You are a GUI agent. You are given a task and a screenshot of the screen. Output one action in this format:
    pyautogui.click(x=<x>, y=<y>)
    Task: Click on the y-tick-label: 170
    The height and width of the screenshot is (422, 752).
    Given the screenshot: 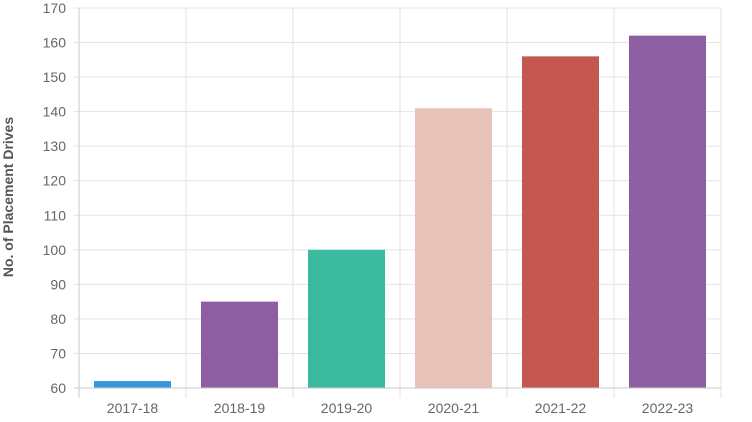 What is the action you would take?
    pyautogui.click(x=55, y=8)
    